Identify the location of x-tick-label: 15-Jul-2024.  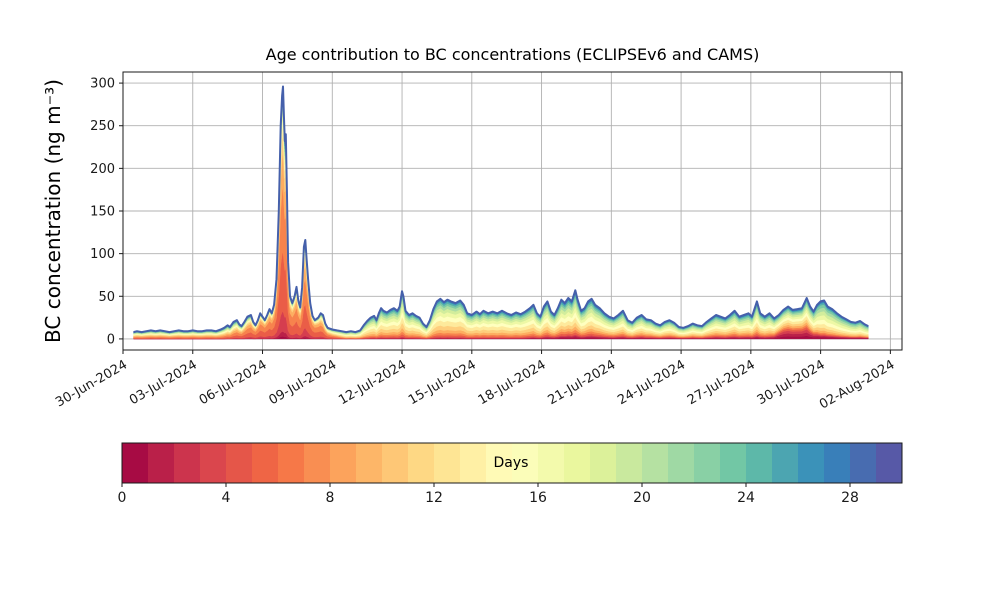
(442, 382).